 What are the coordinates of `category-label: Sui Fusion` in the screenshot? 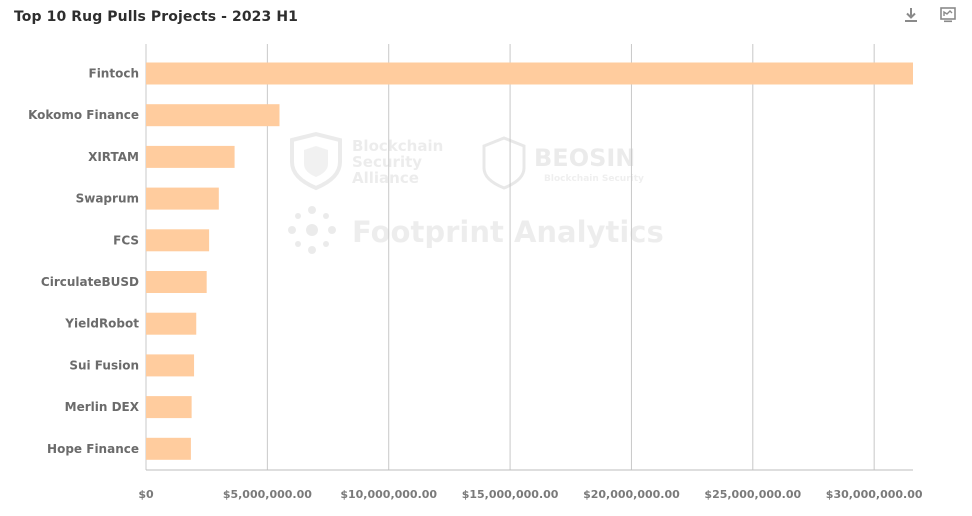 It's located at (104, 365).